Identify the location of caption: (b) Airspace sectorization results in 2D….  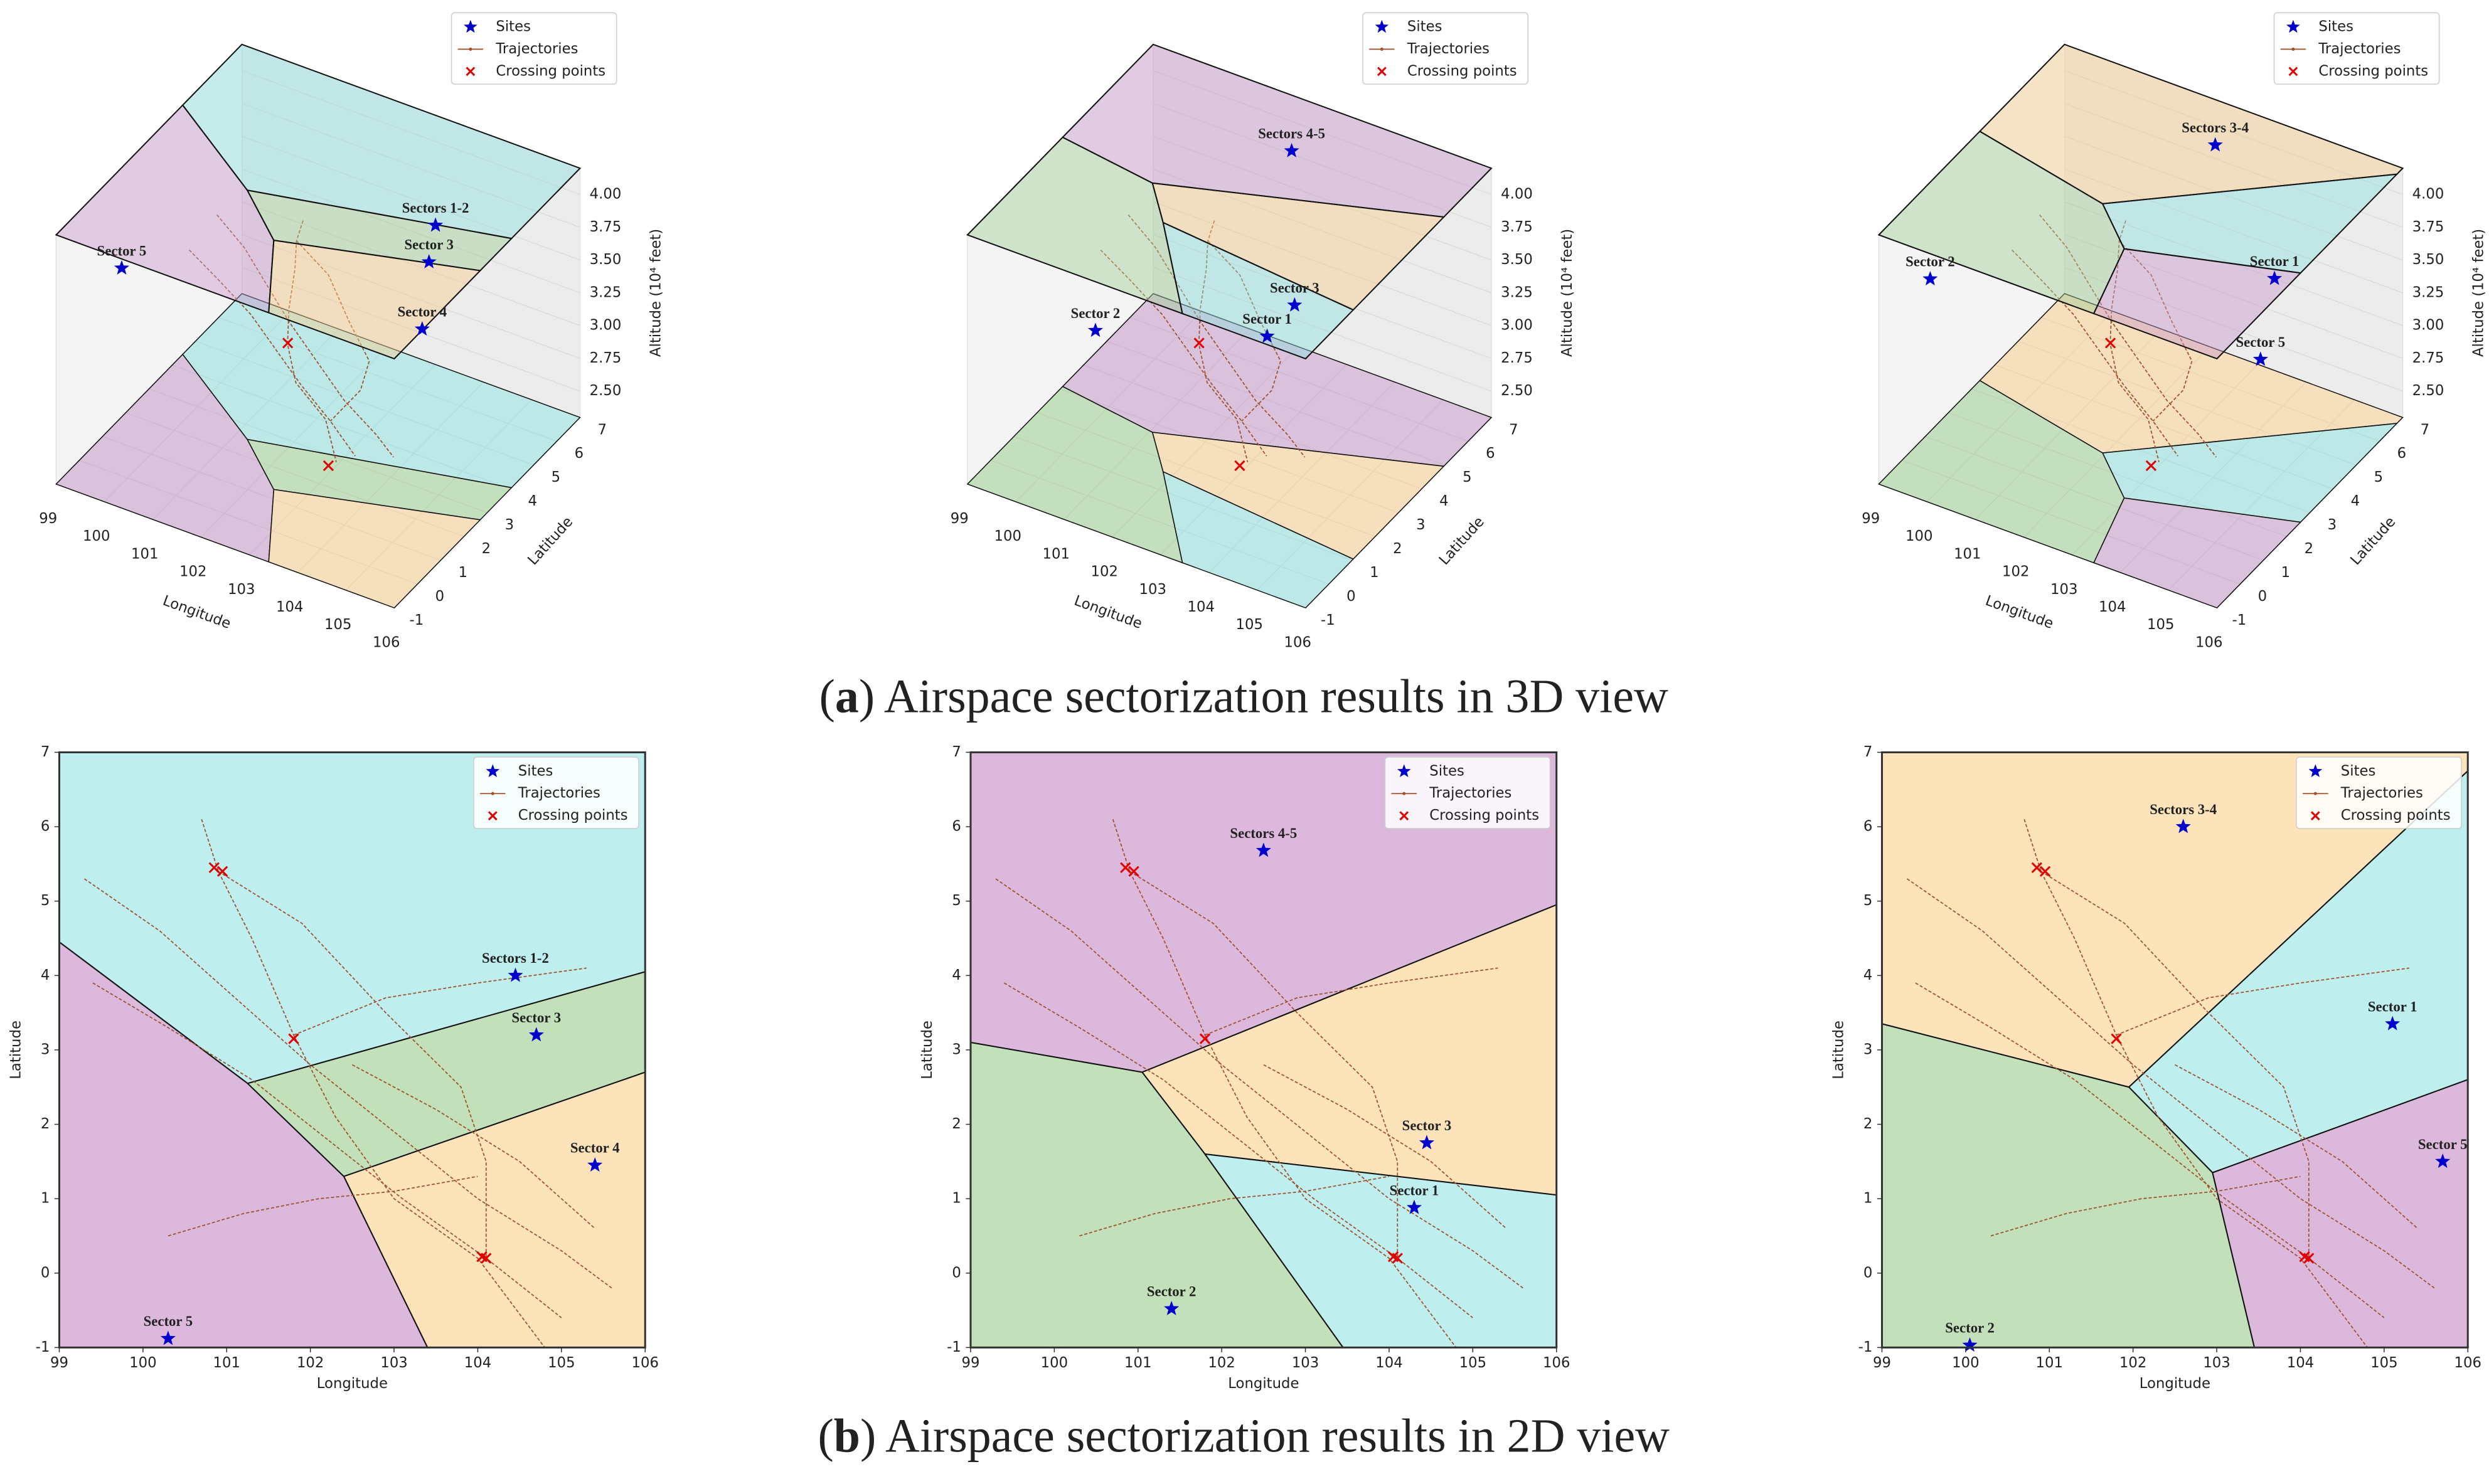
(1244, 1436).